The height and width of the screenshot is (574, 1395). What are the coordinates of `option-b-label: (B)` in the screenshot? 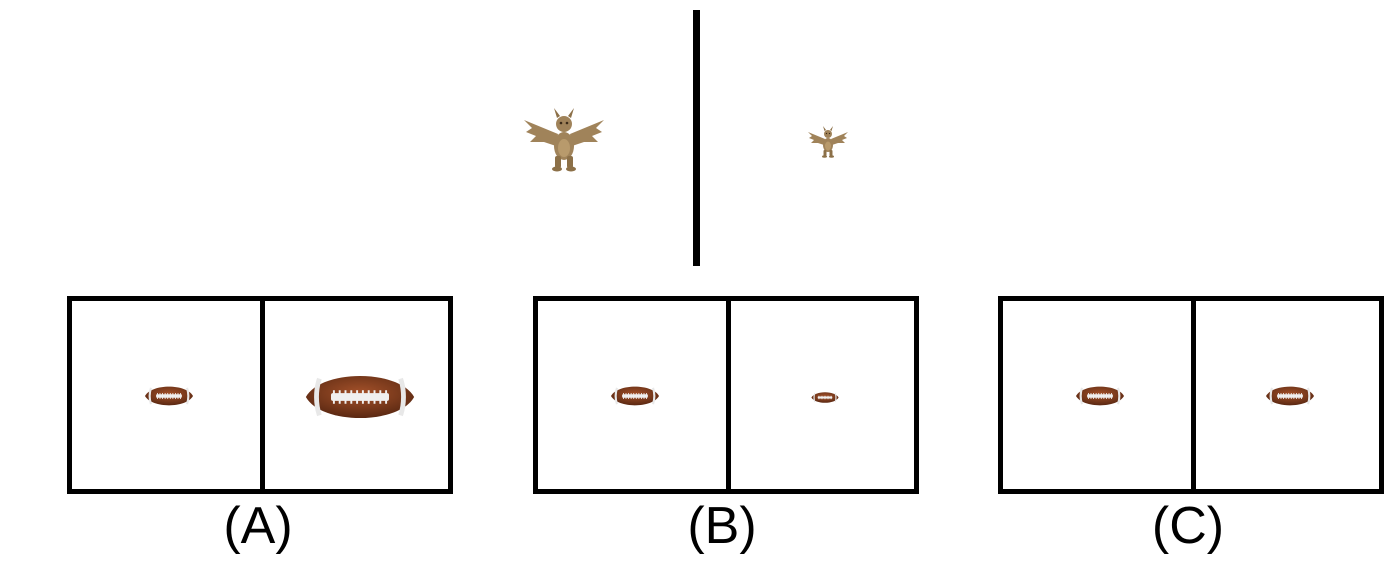 It's located at (722, 526).